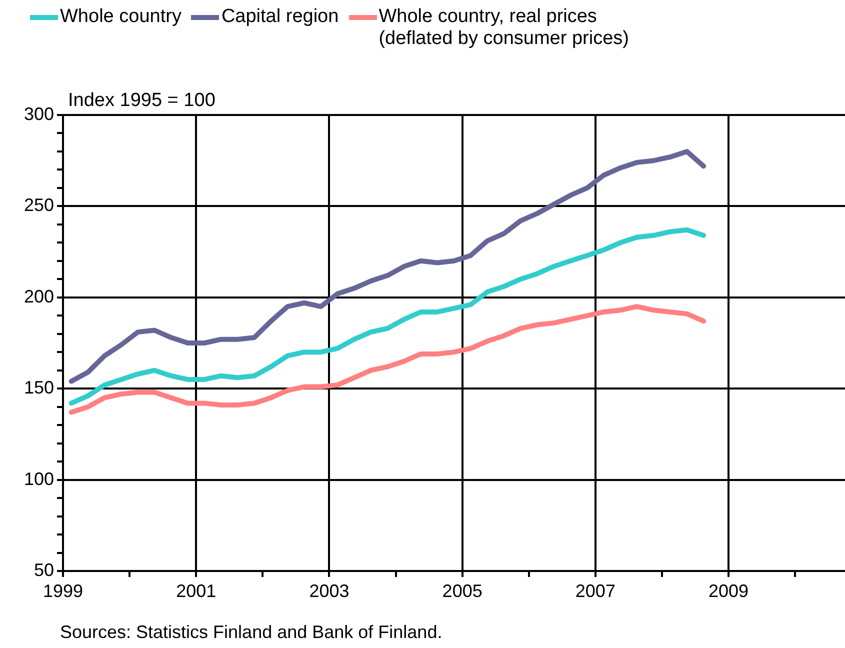 This screenshot has height=648, width=845. I want to click on x-tick-label: 2007, so click(595, 590).